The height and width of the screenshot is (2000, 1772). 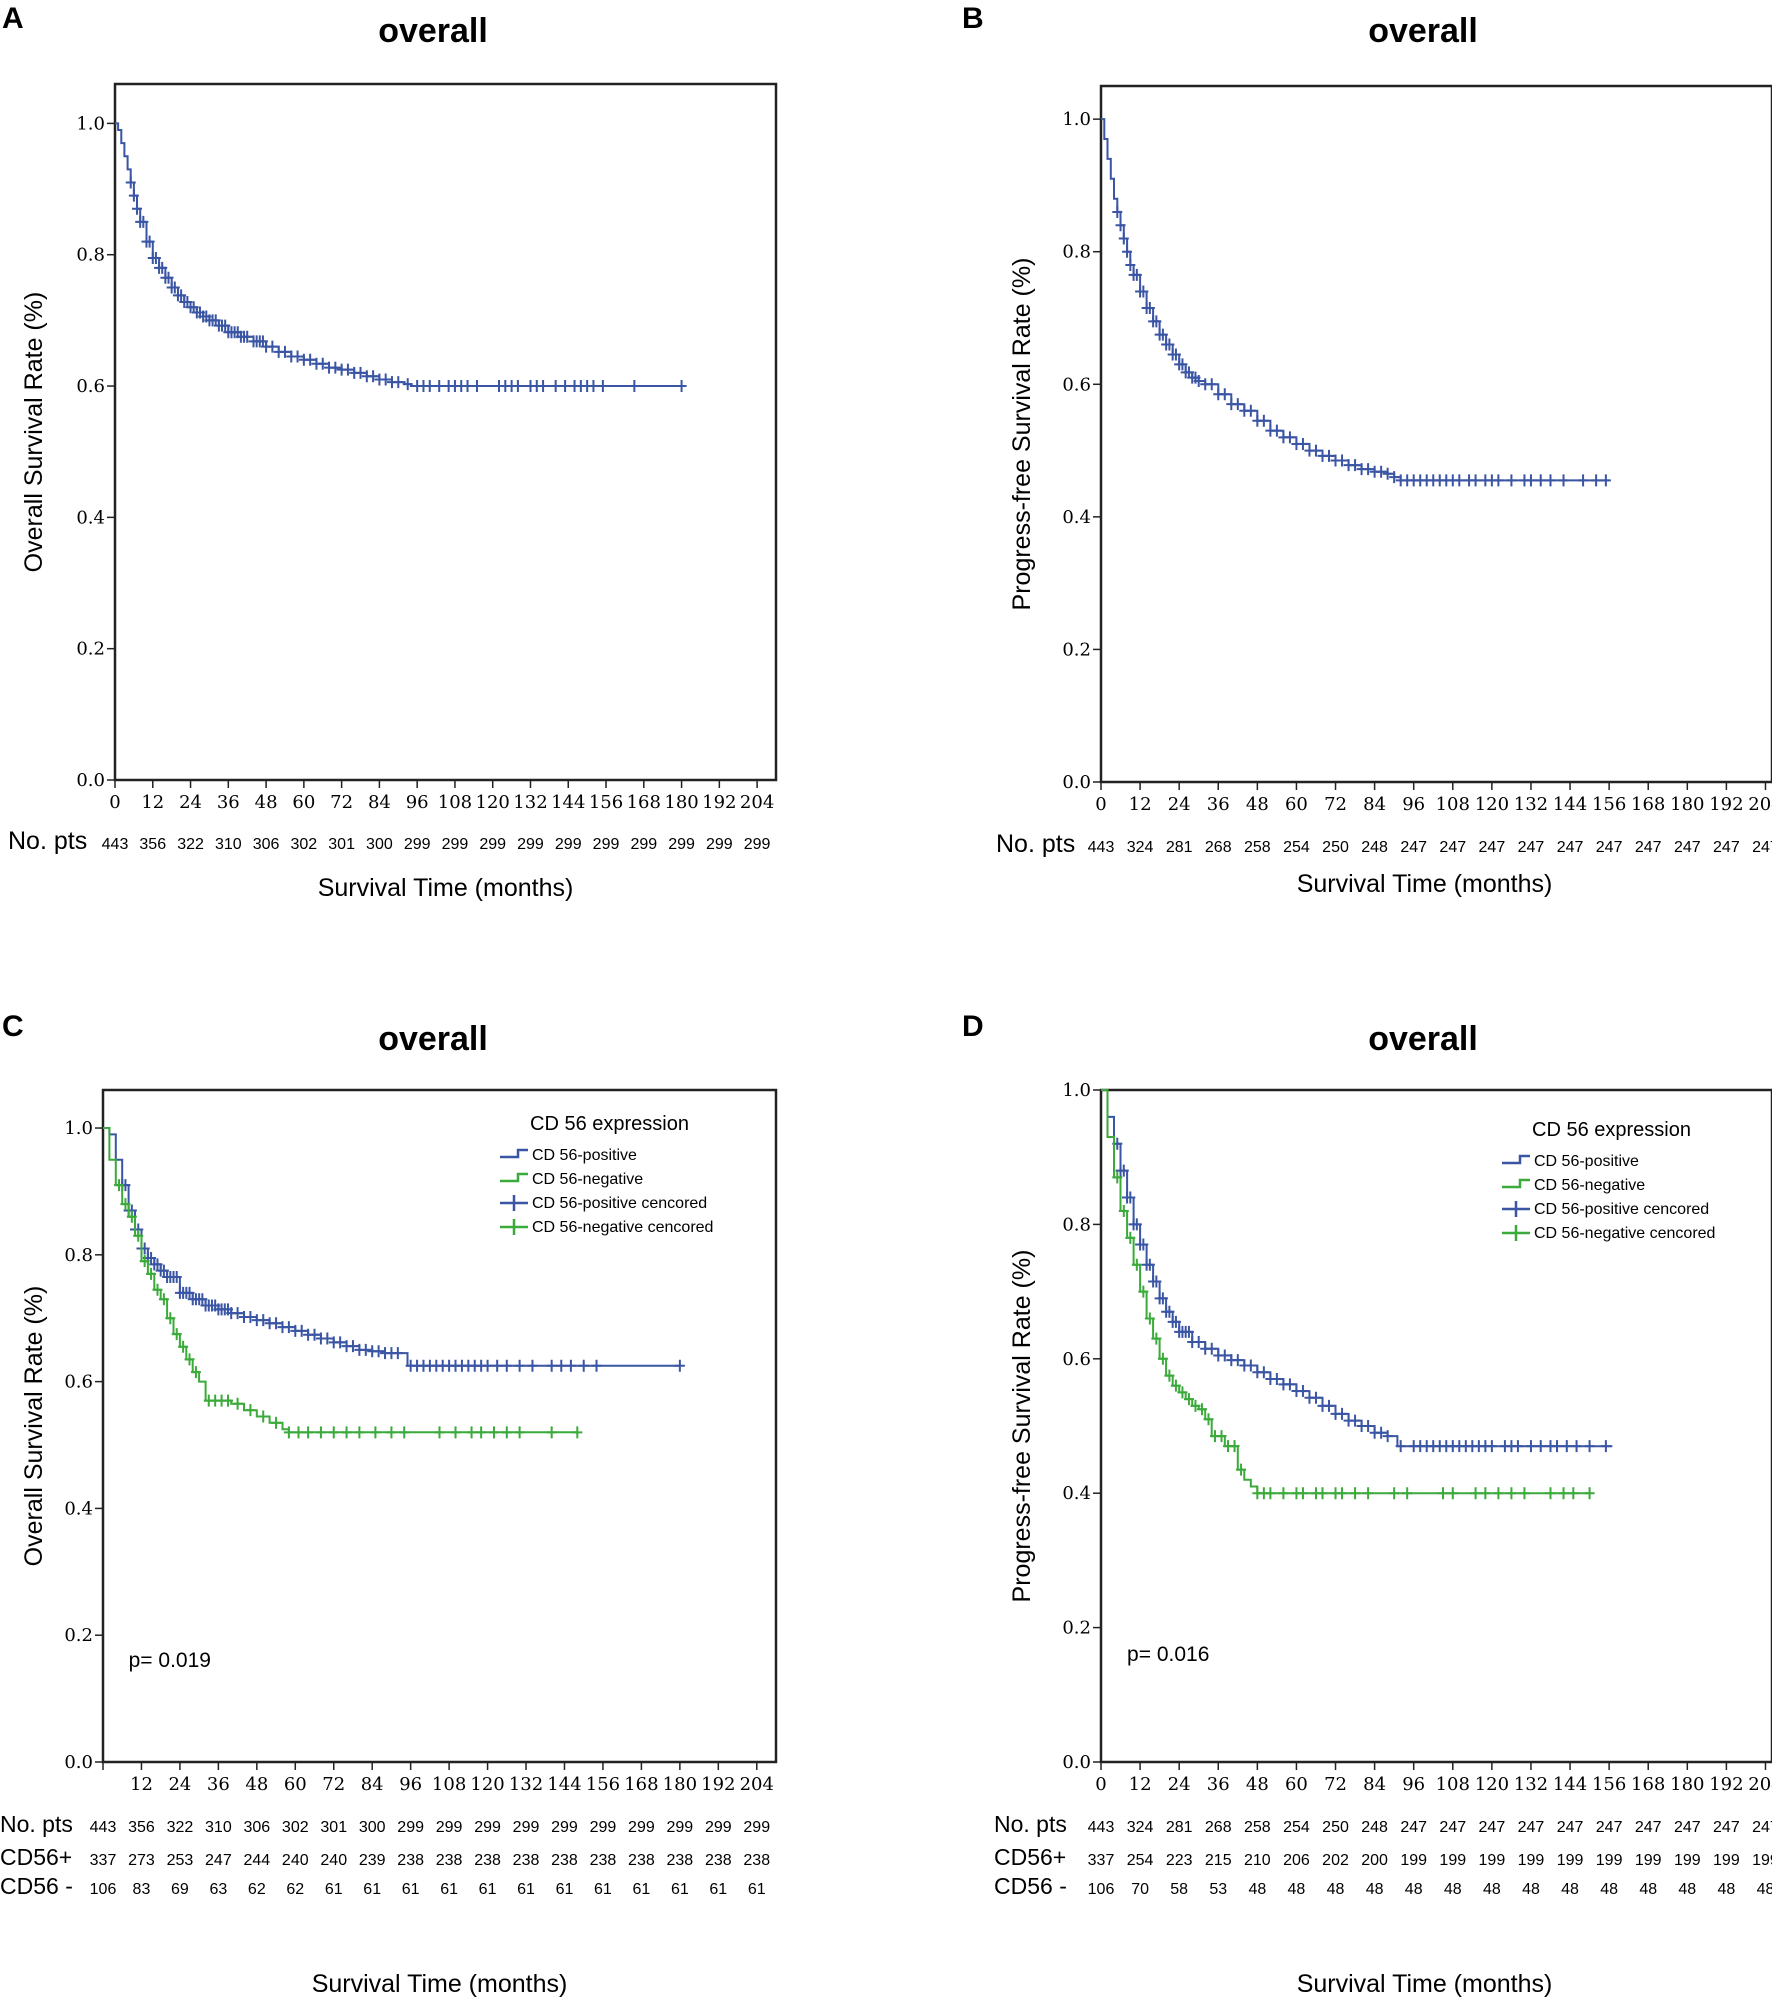 What do you see at coordinates (417, 802) in the screenshot?
I see `x-tick-label: 96` at bounding box center [417, 802].